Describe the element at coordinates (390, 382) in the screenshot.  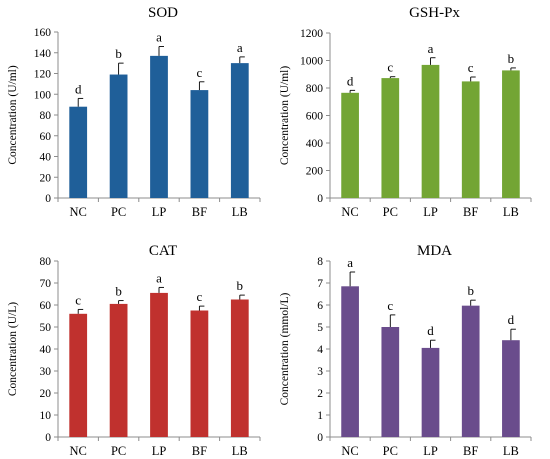
I see `chart-4-bar-PC` at that location.